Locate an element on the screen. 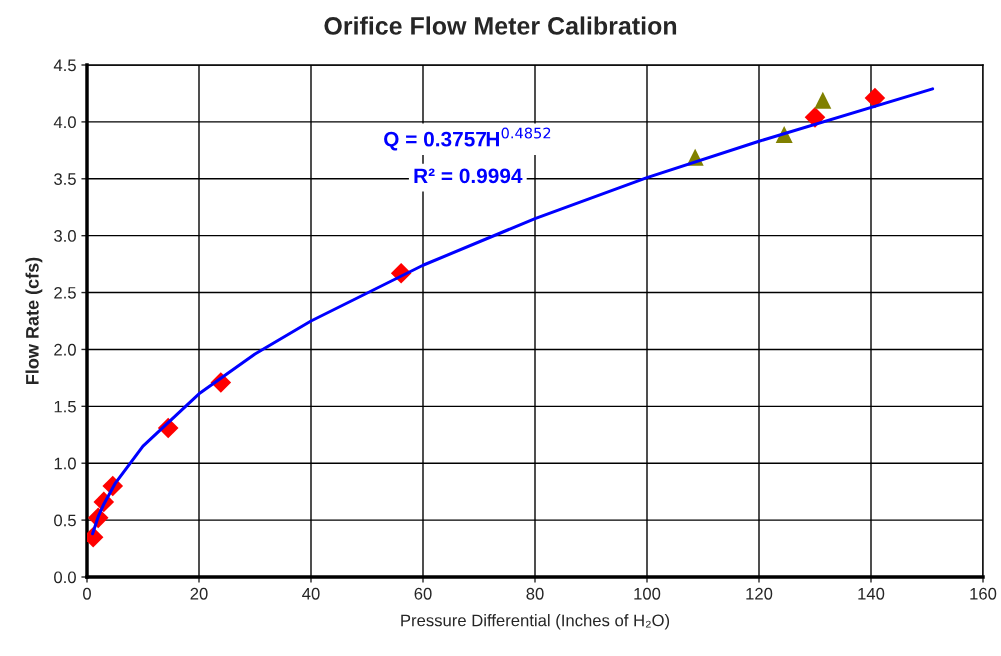 This screenshot has width=1001, height=656. x-tick-label: 100 is located at coordinates (647, 593).